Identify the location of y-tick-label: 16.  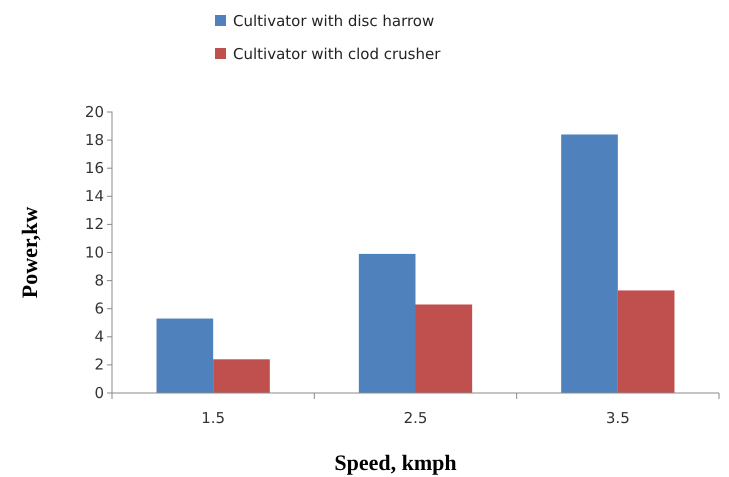
(94, 168).